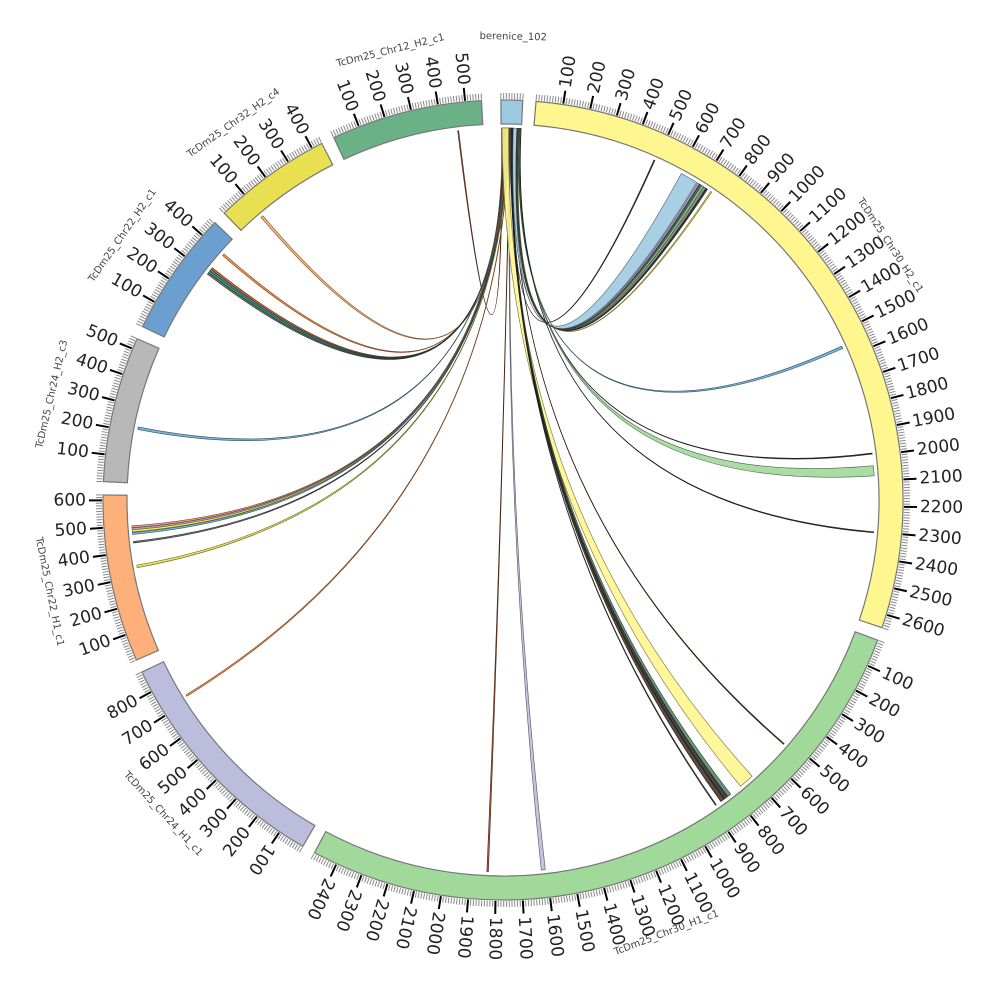 Image resolution: width=1000 pixels, height=1000 pixels. What do you see at coordinates (918, 360) in the screenshot?
I see `tick-label: 1700` at bounding box center [918, 360].